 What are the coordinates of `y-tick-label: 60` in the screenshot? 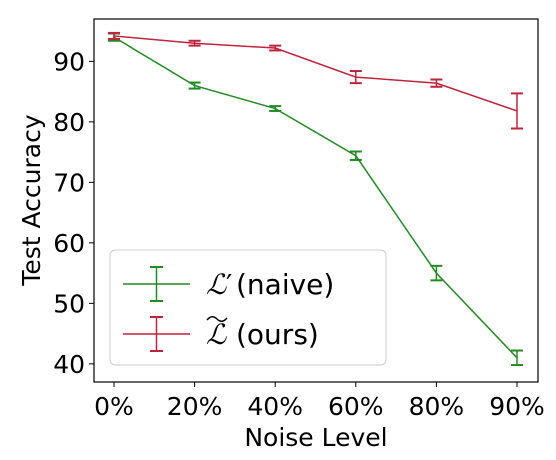 It's located at (69, 243).